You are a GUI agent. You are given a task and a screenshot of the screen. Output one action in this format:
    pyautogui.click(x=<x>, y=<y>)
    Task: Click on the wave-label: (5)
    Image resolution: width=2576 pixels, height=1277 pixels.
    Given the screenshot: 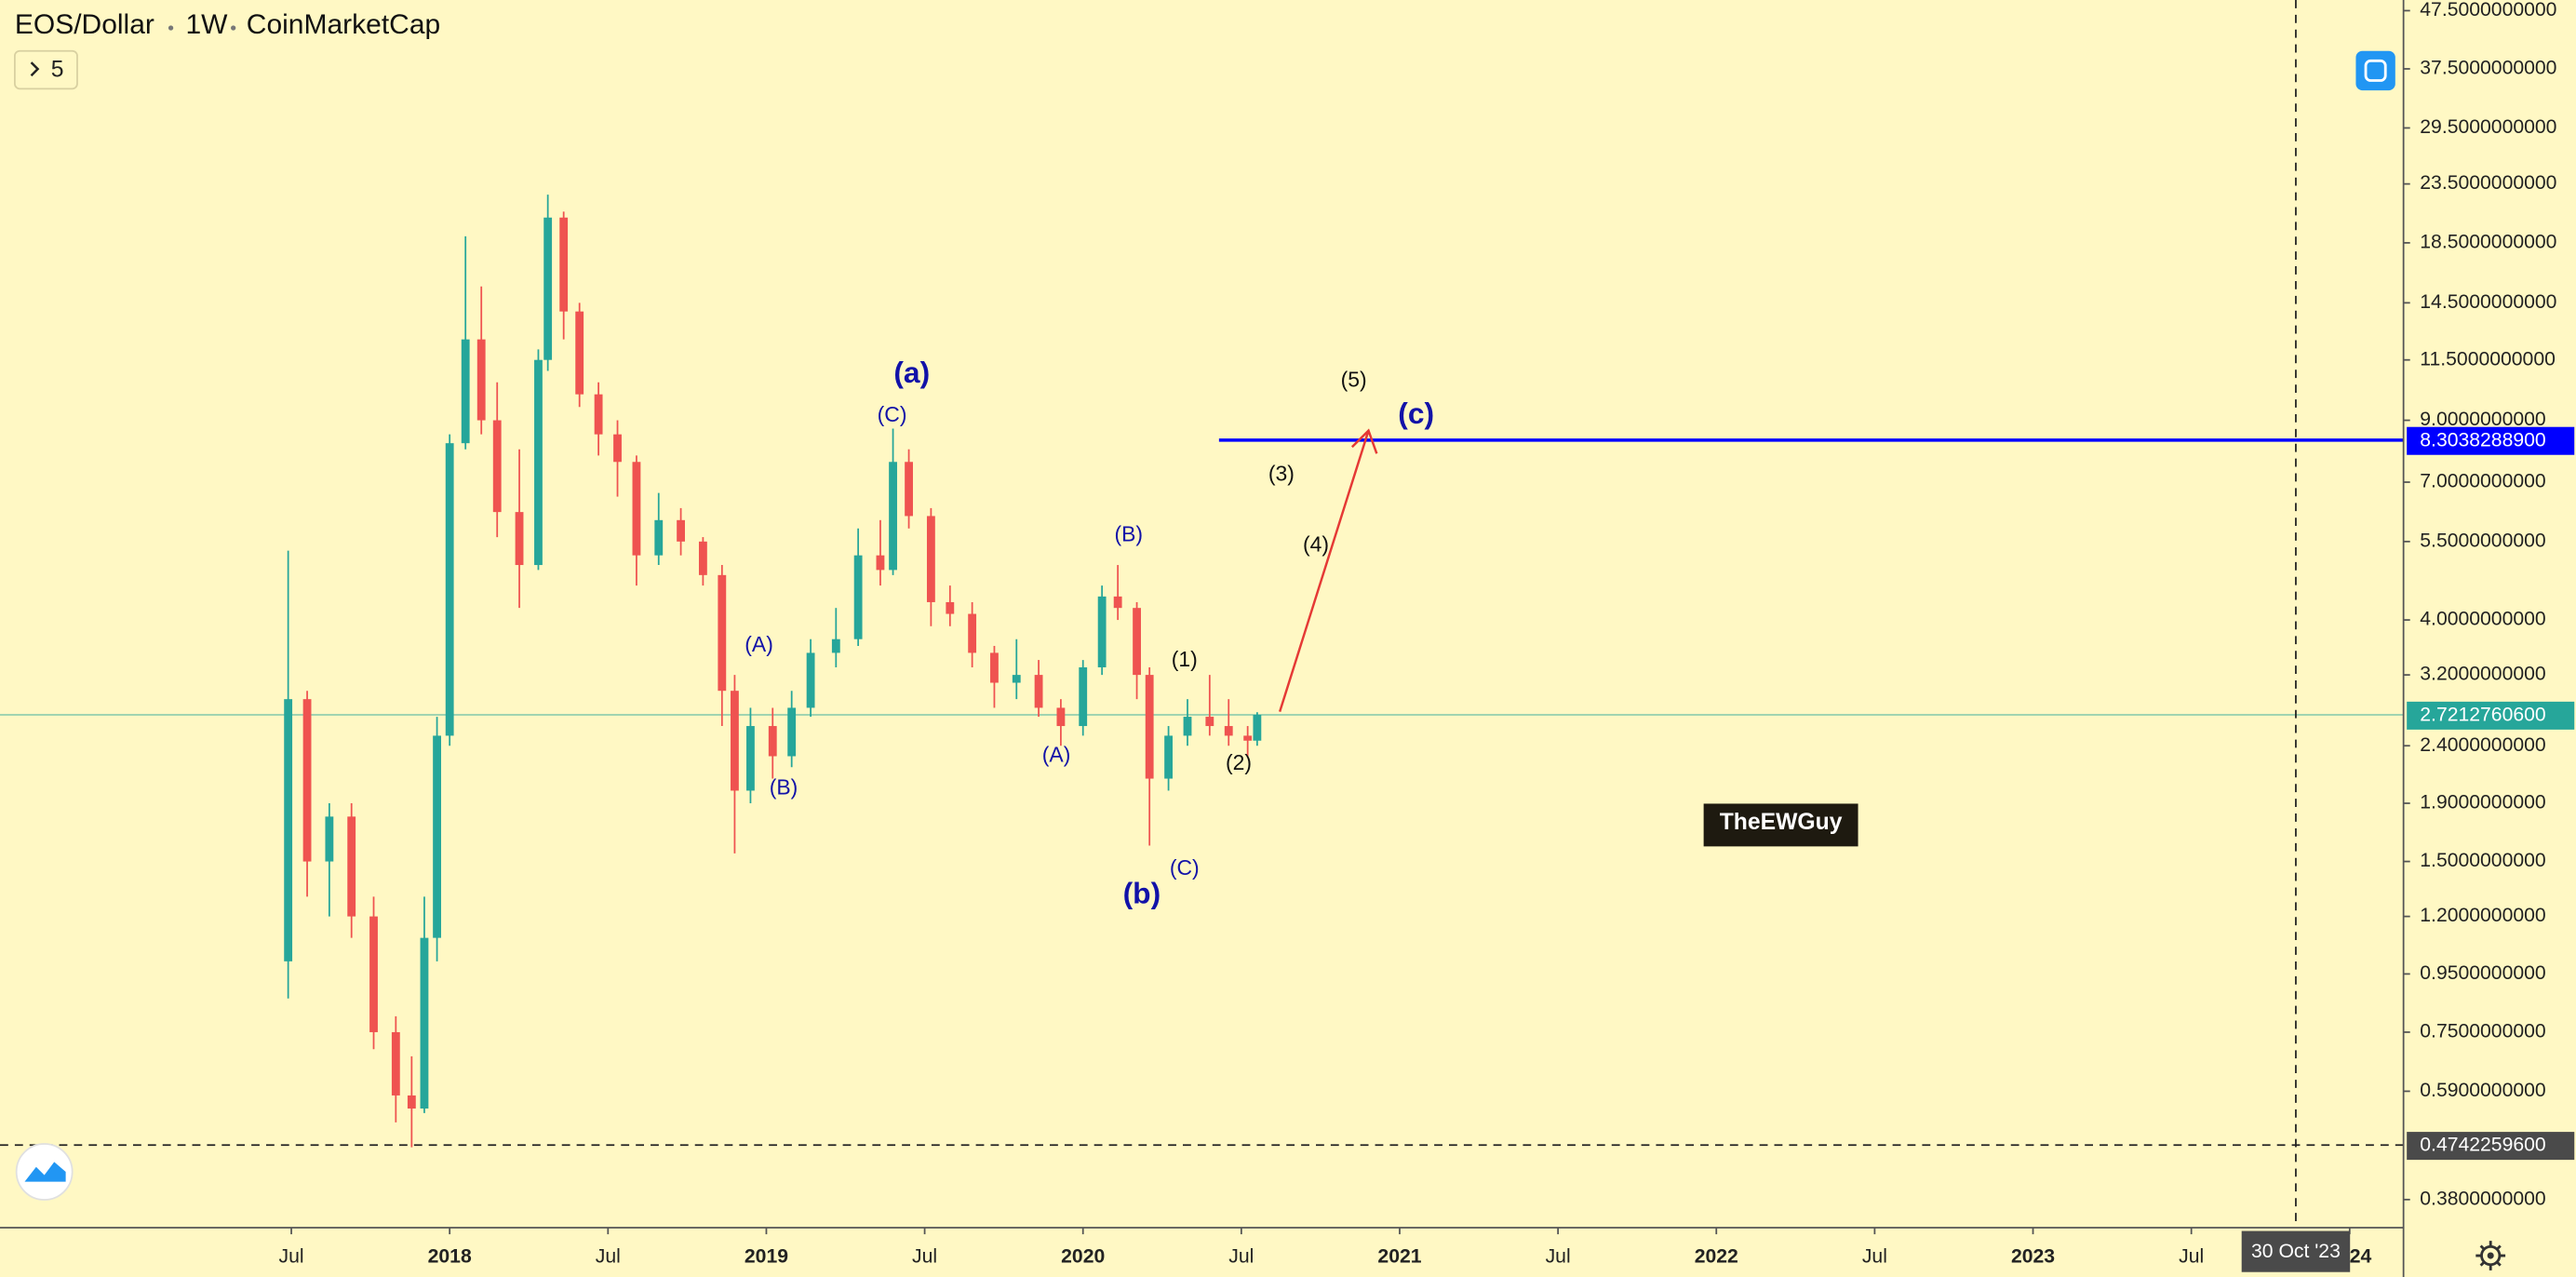 What is the action you would take?
    pyautogui.click(x=1354, y=380)
    